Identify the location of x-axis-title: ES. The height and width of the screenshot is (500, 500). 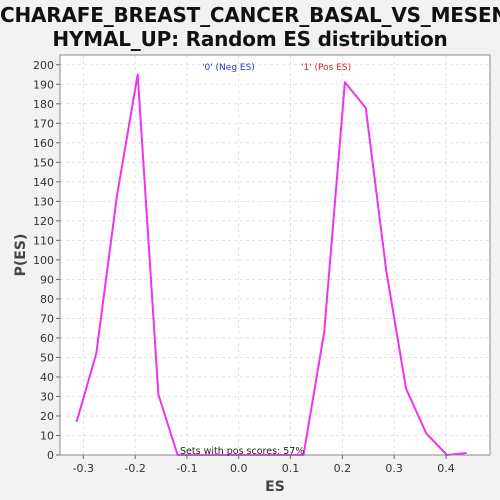
(275, 487).